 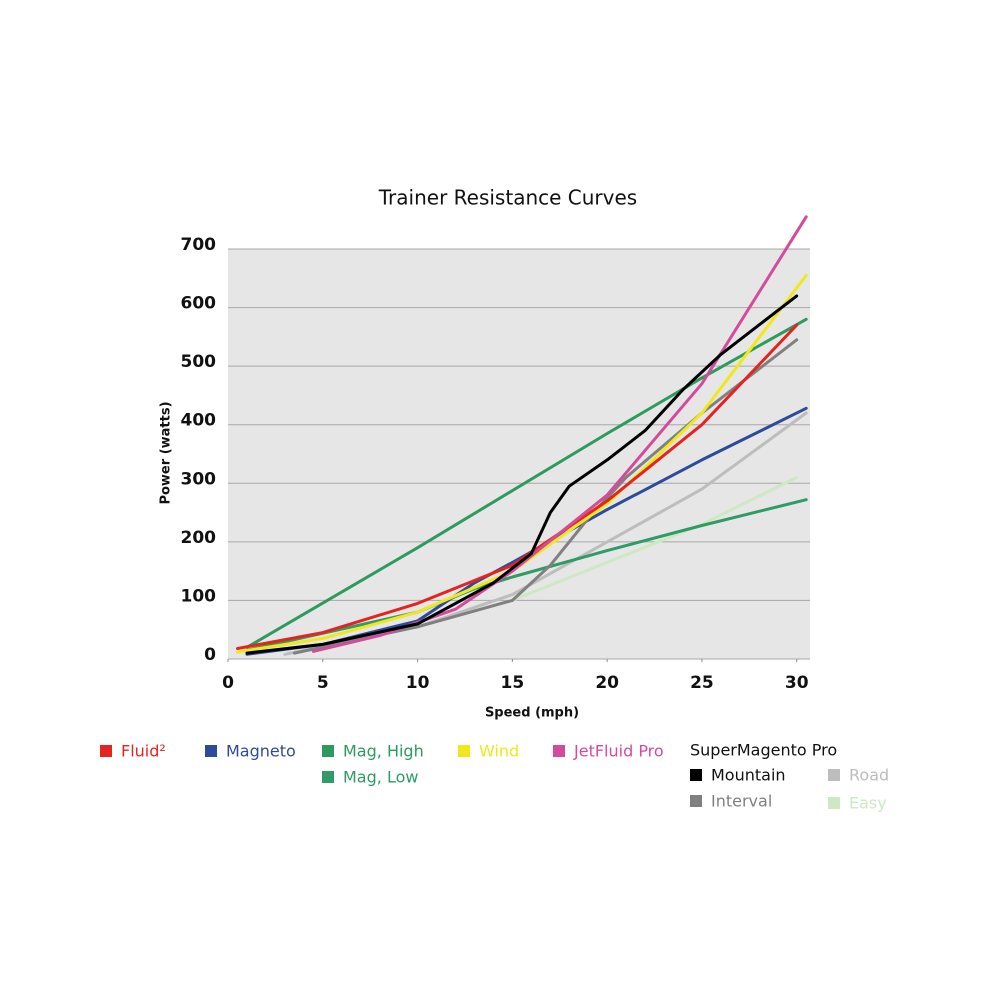 I want to click on y-tick-label: 300, so click(x=199, y=479).